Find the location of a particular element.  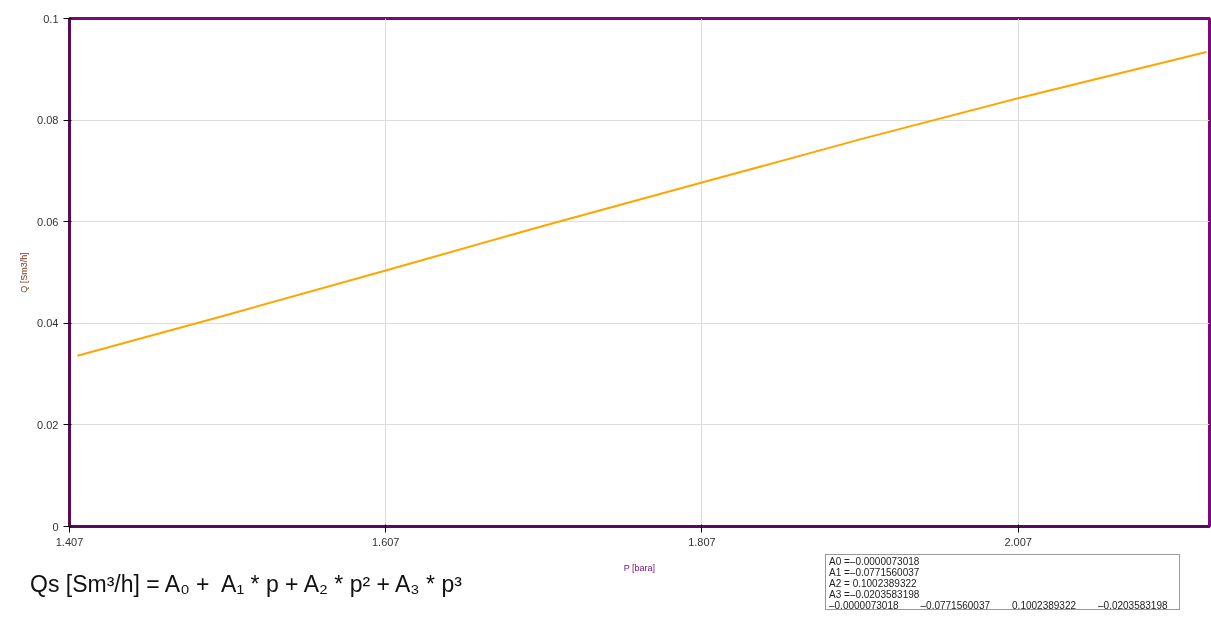

text: –0.0000073018 is located at coordinates (864, 605).